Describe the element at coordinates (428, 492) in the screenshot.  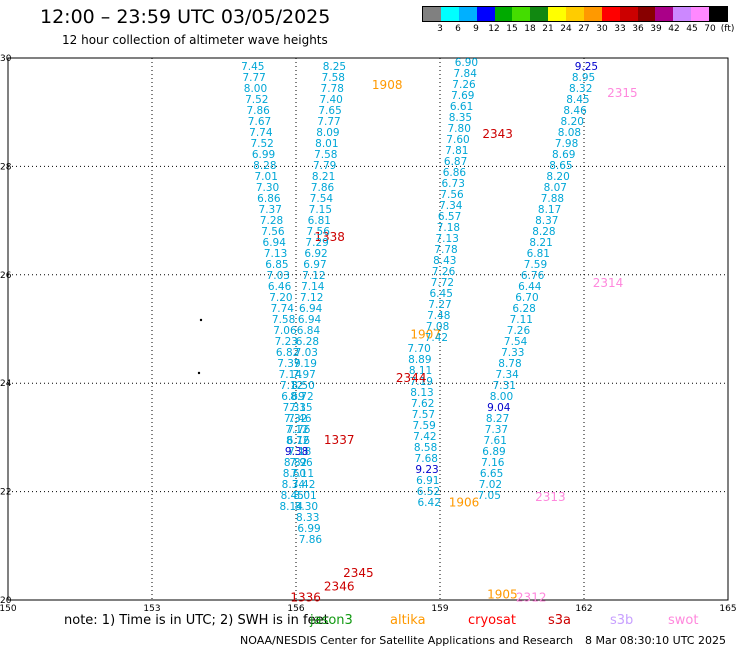
I see `wave-height-value: 6.52` at that location.